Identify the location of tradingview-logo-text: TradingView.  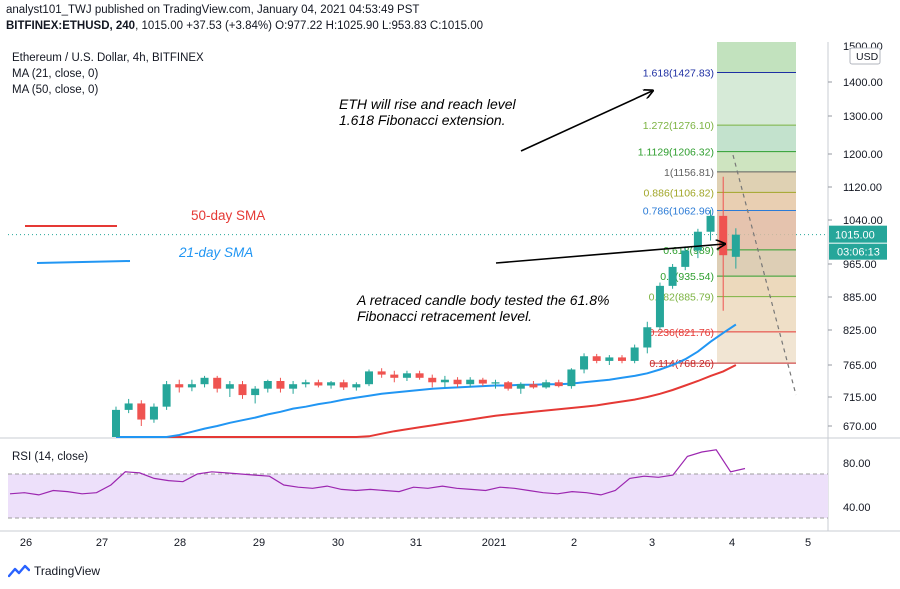
(67, 571).